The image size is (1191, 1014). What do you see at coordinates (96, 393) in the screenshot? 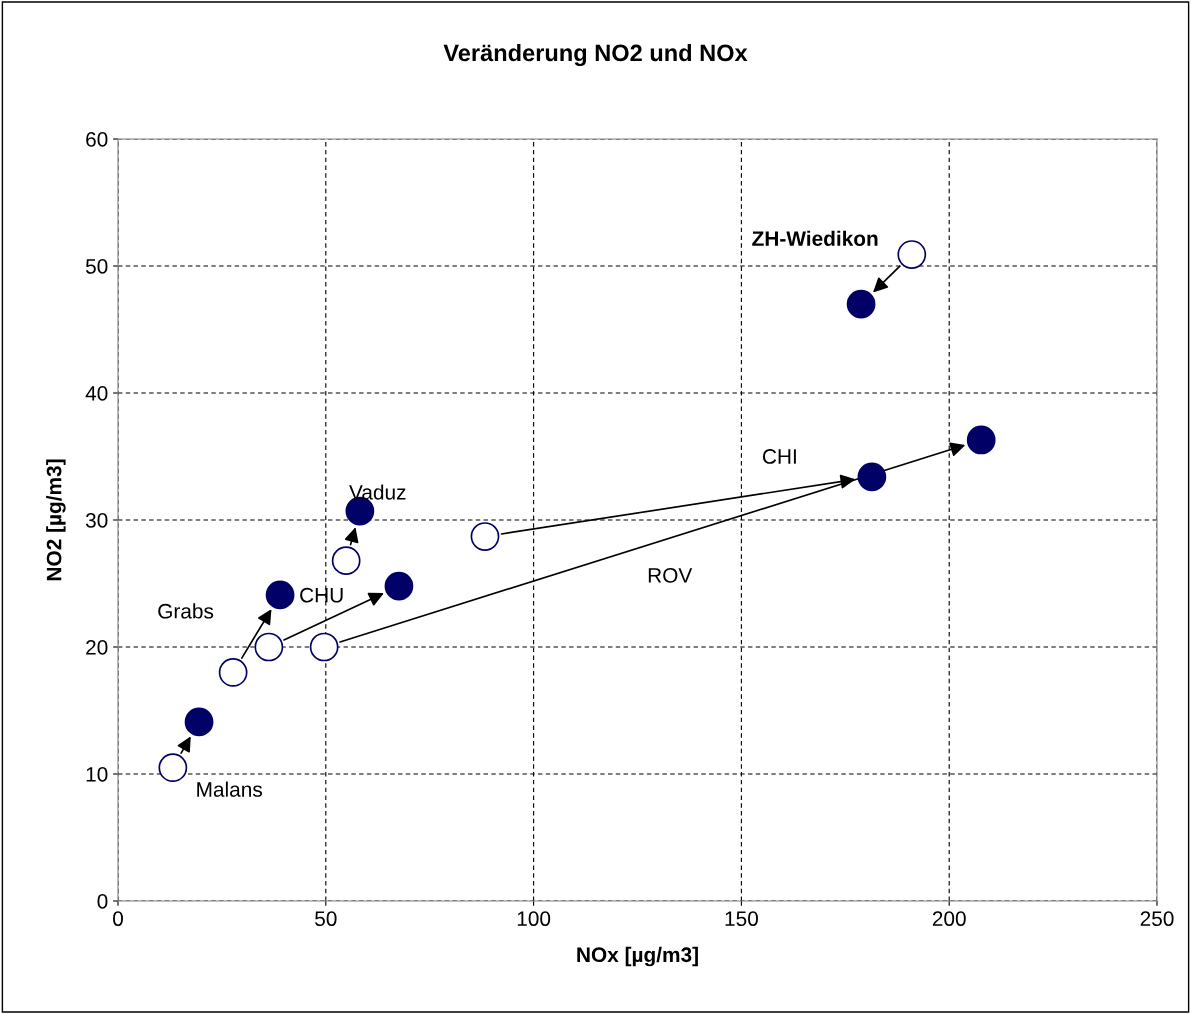
I see `y-tick-label: 40` at bounding box center [96, 393].